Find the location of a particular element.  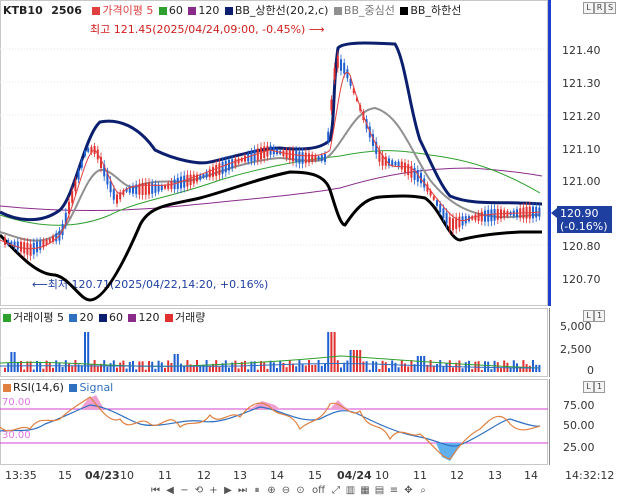

signal-line is located at coordinates (270, 425).